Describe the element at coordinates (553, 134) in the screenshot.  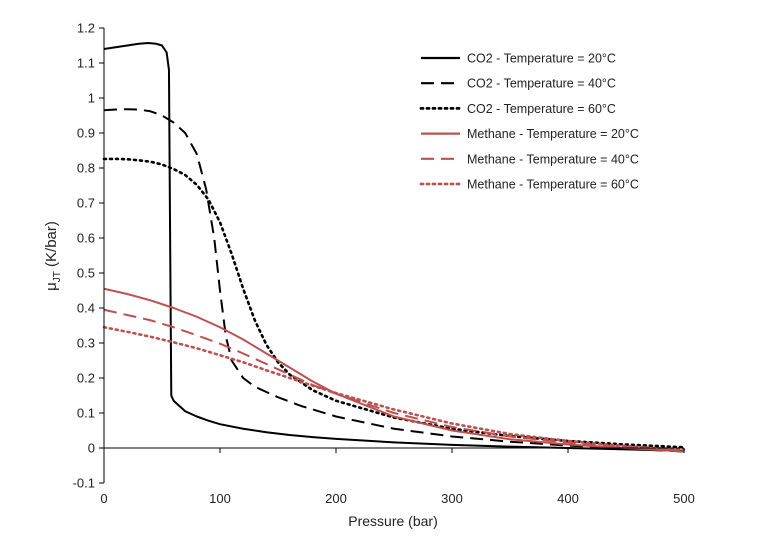
I see `legend-label-4: Methane - Temperature = 20°C` at that location.